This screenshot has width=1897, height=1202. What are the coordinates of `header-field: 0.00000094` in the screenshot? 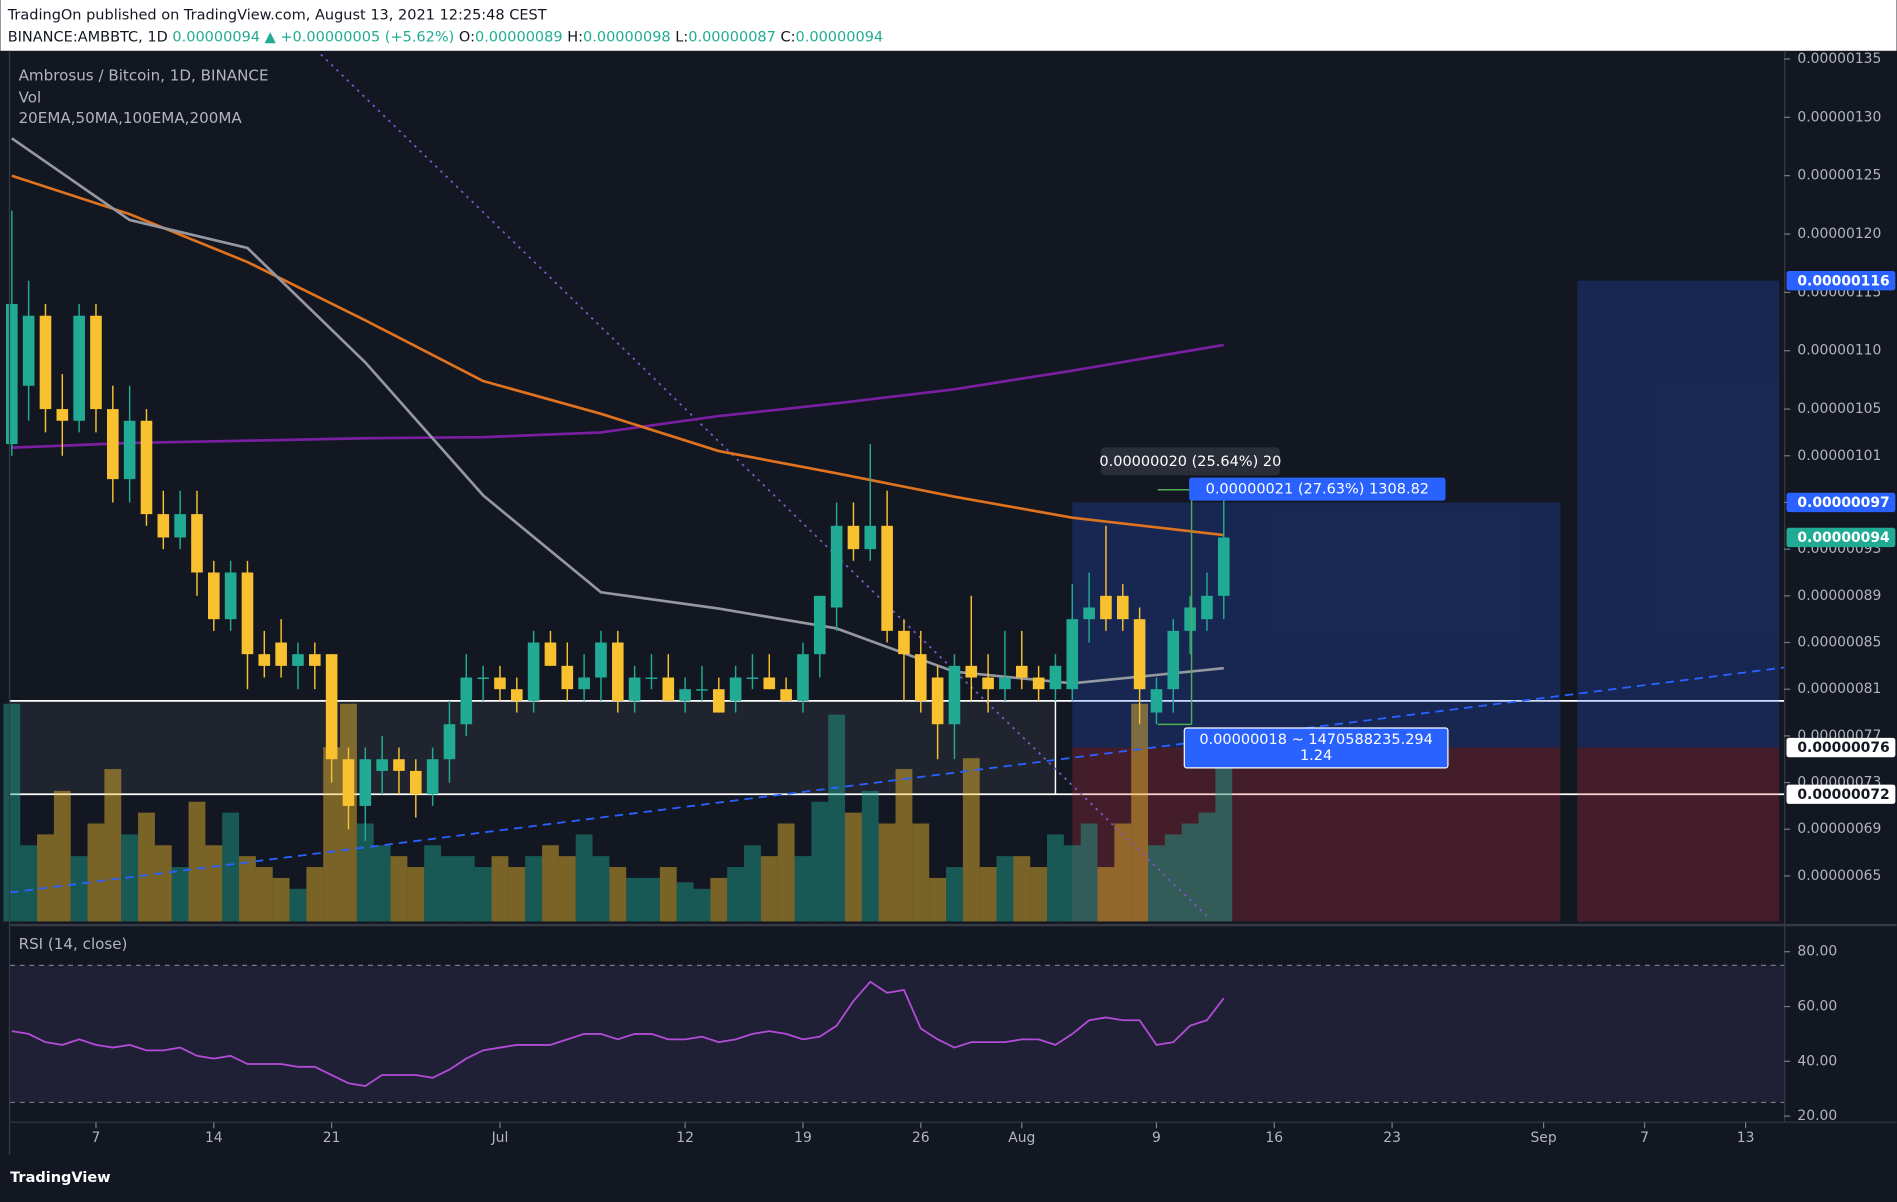 It's located at (840, 37).